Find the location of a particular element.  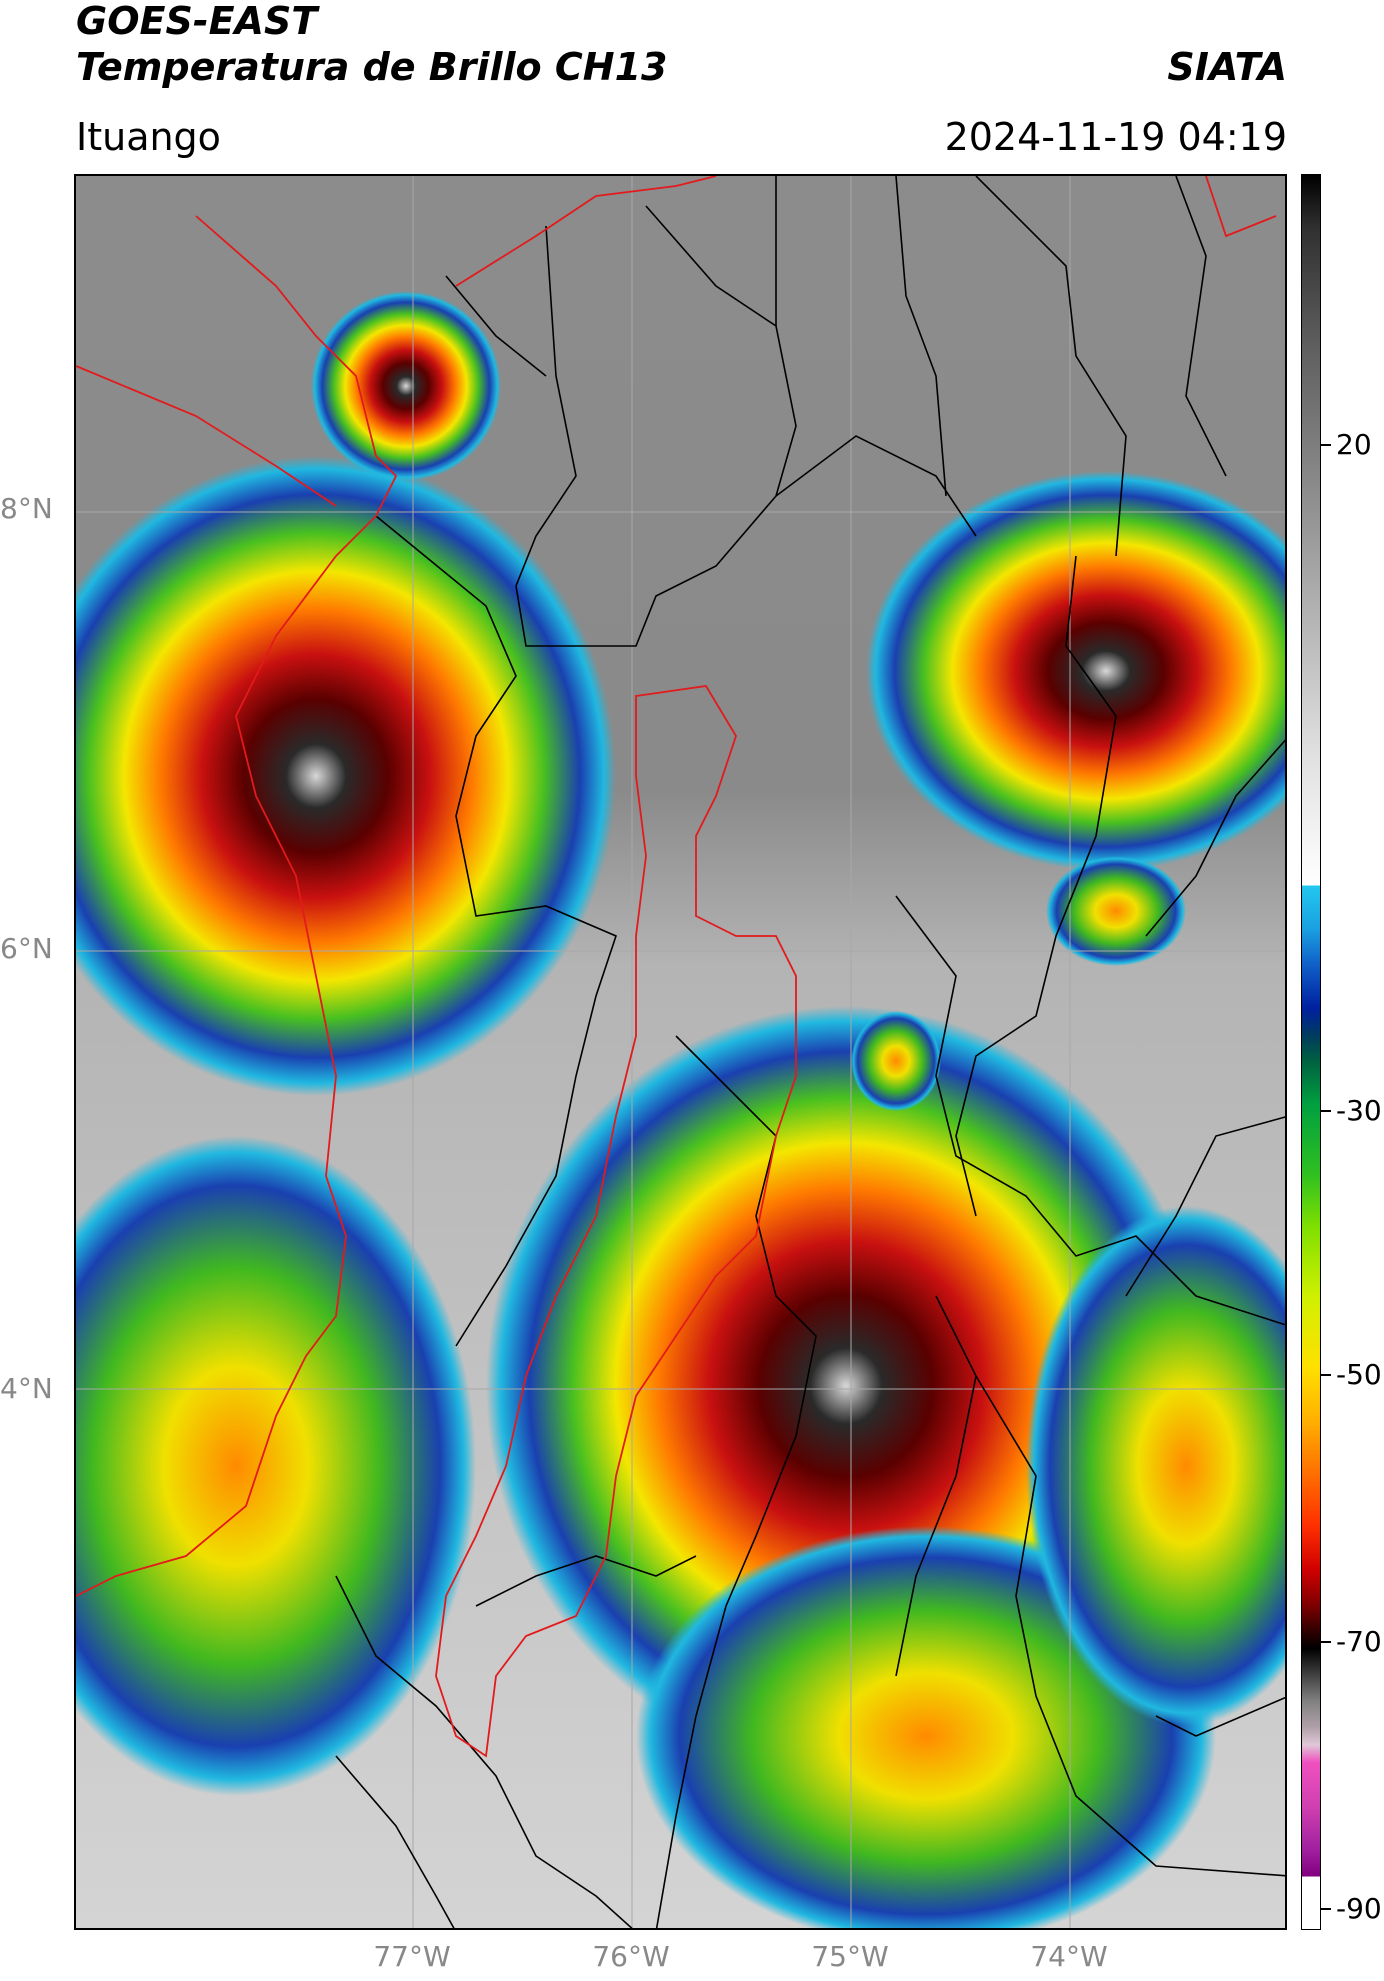

datetime-label: 2024-11-19 04:19 is located at coordinates (1115, 137).